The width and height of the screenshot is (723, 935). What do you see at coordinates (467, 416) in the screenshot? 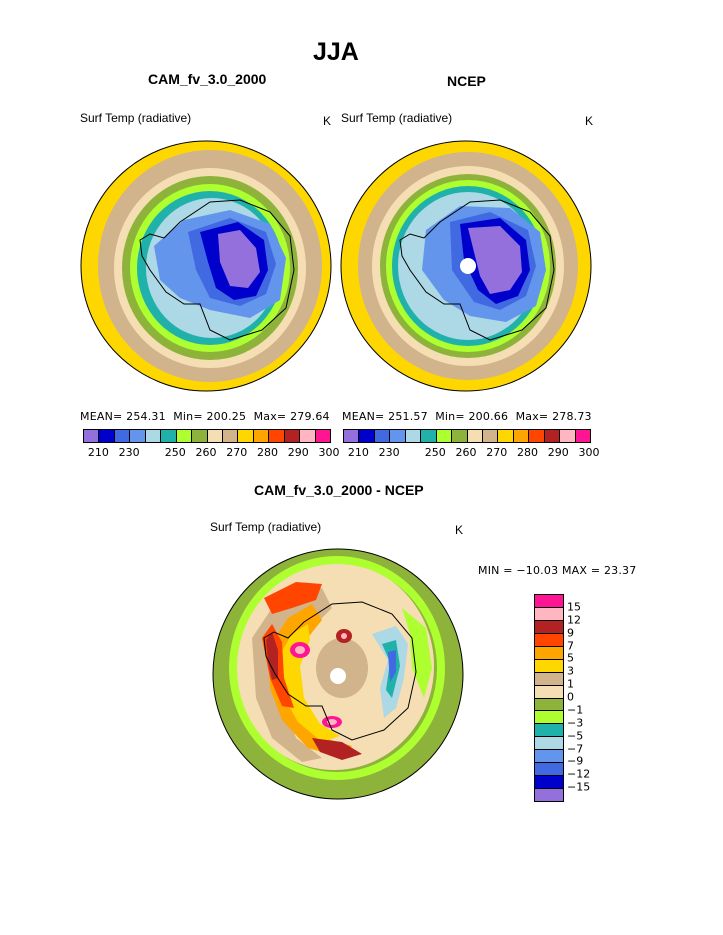
I see `panel2-stats: MEAN= 251.57 Min= 200.66 Max= 278.73` at bounding box center [467, 416].